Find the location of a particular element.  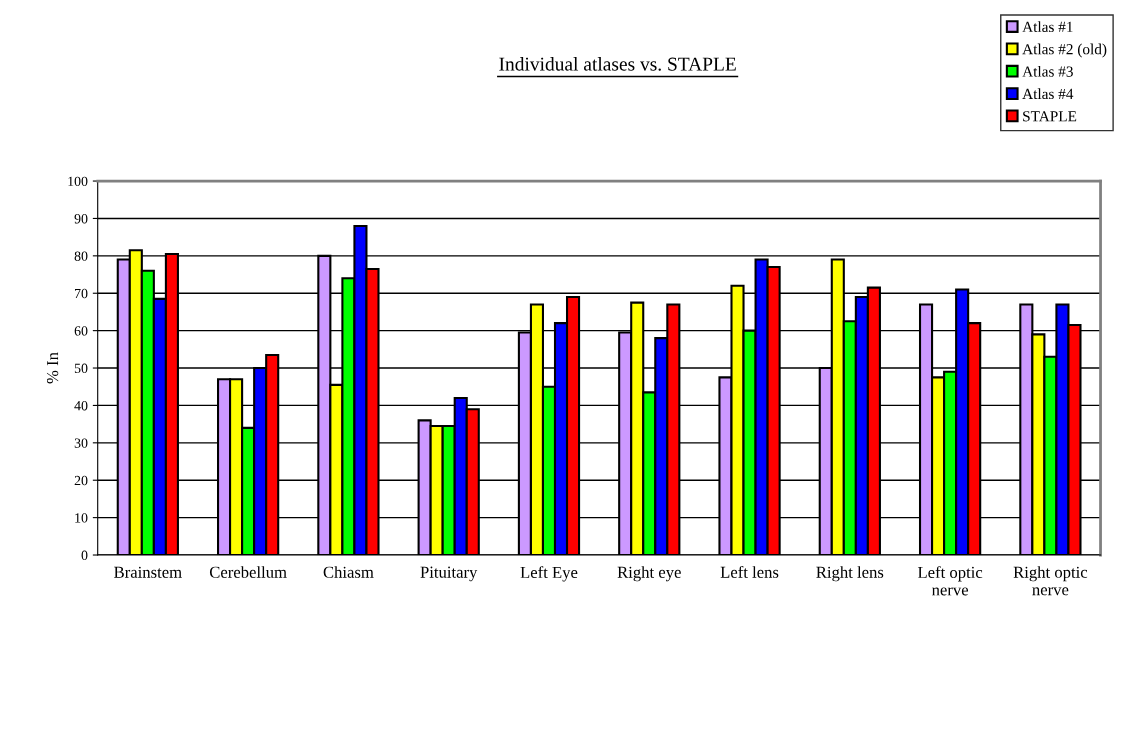

y-tick-label: 50 is located at coordinates (81, 368).